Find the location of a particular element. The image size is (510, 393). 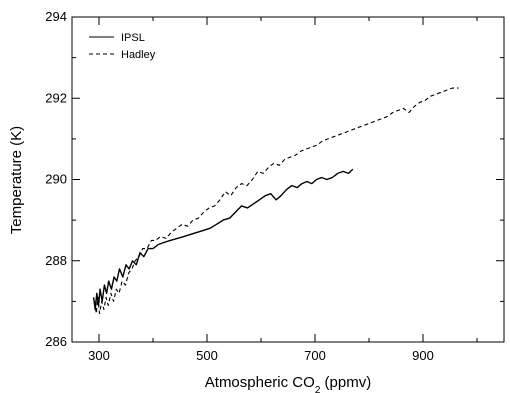

y-tick-label: 292 is located at coordinates (56, 97).